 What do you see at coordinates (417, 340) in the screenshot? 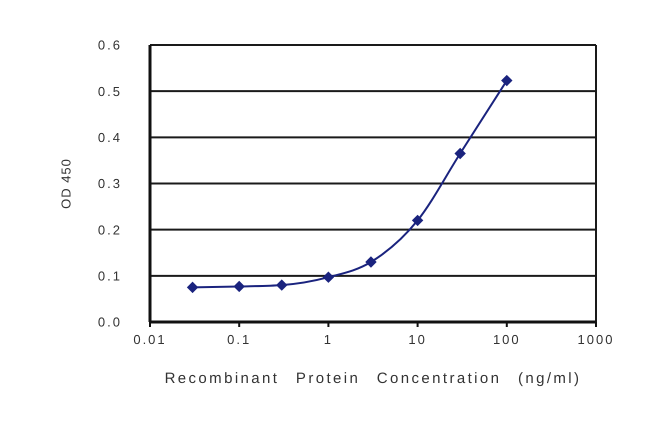
I see `x-tick-label: 10` at bounding box center [417, 340].